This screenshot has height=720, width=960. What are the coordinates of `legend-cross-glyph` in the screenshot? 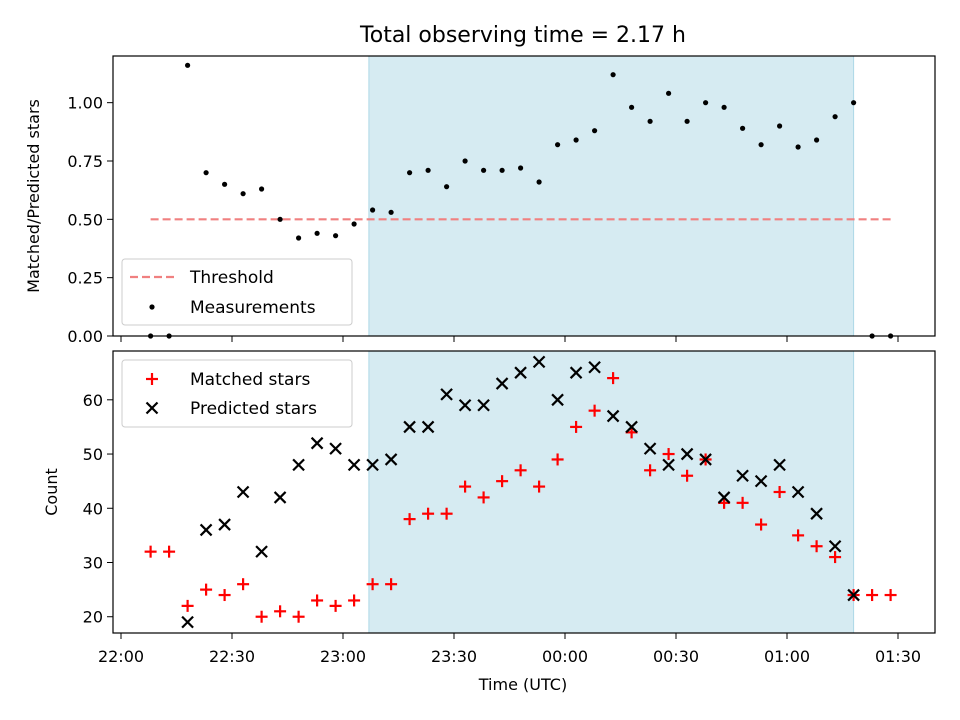 It's located at (152, 408).